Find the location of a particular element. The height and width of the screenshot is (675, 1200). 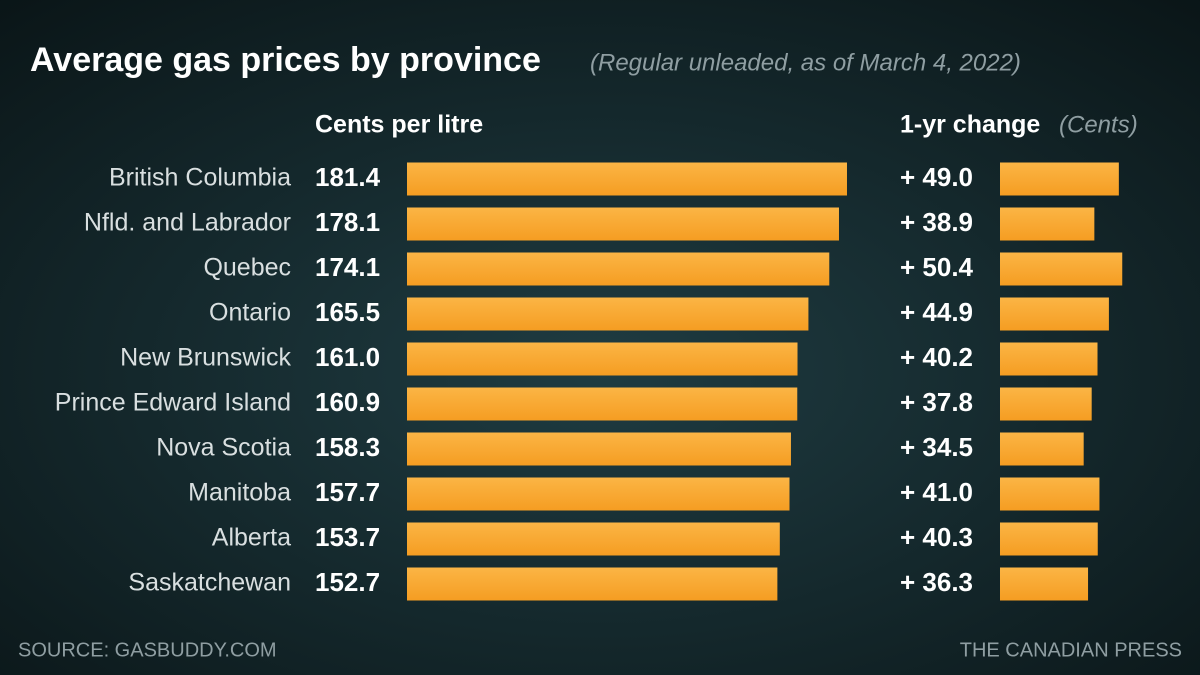

value-label: + 36.3 is located at coordinates (936, 582).